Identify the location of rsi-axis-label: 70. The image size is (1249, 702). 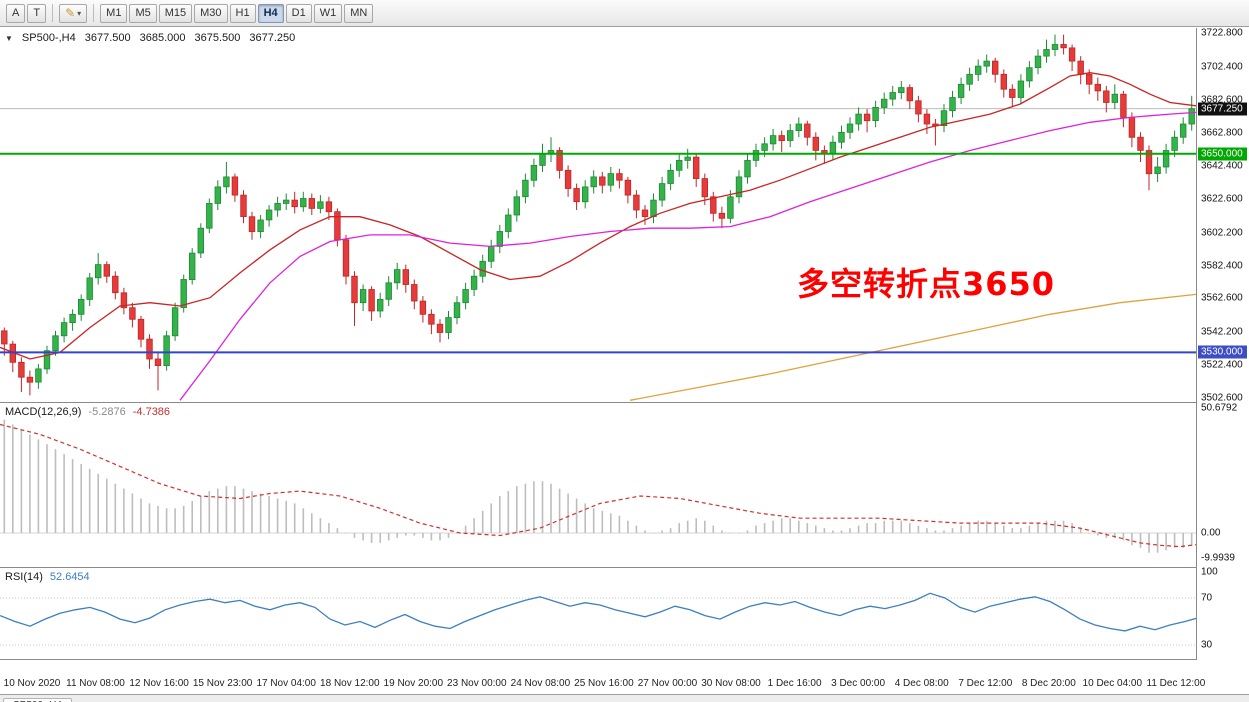
(1207, 598).